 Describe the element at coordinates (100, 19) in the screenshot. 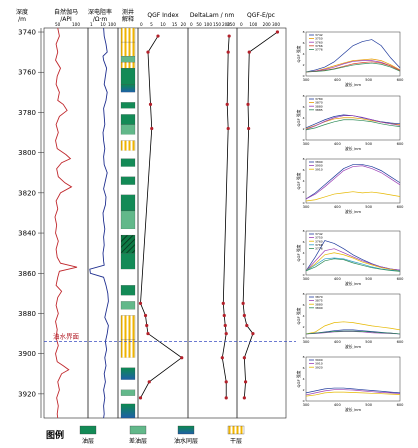

I see `rt-title-line2: /Ω·m` at that location.